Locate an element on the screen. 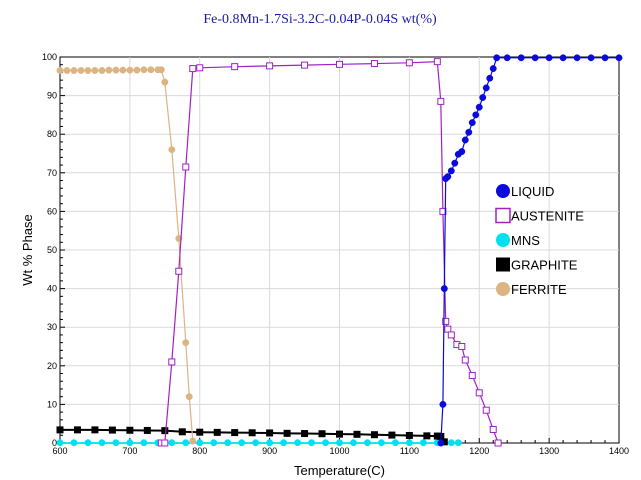 This screenshot has width=641, height=480. legend-label-graphite: GRAPHITE is located at coordinates (544, 265).